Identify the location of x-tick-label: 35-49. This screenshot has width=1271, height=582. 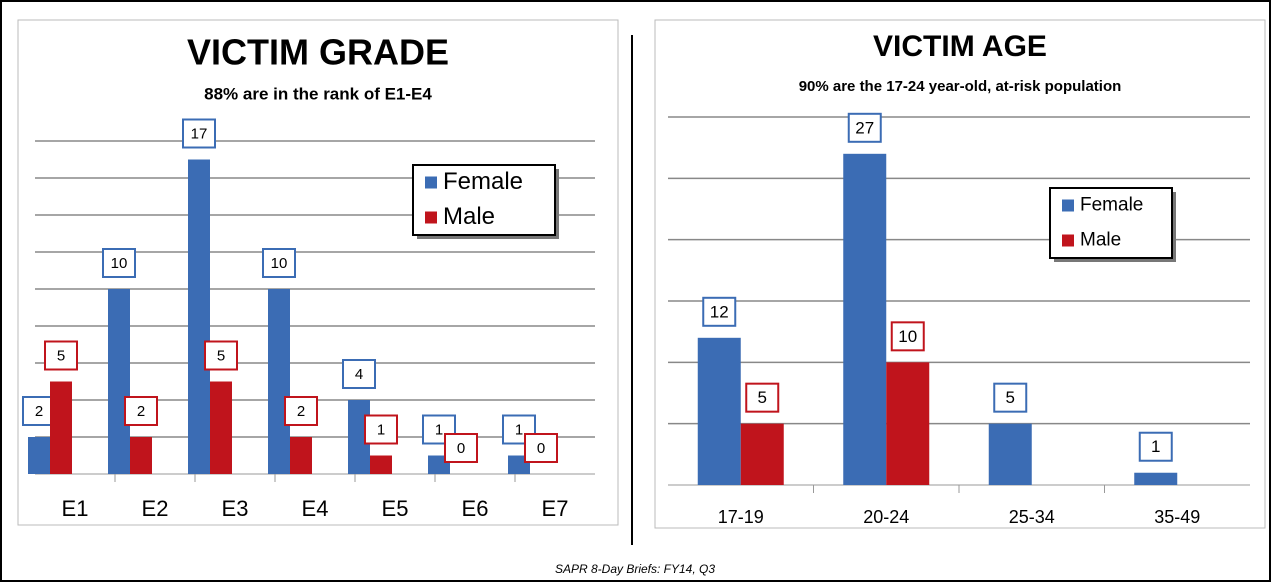
(1177, 517).